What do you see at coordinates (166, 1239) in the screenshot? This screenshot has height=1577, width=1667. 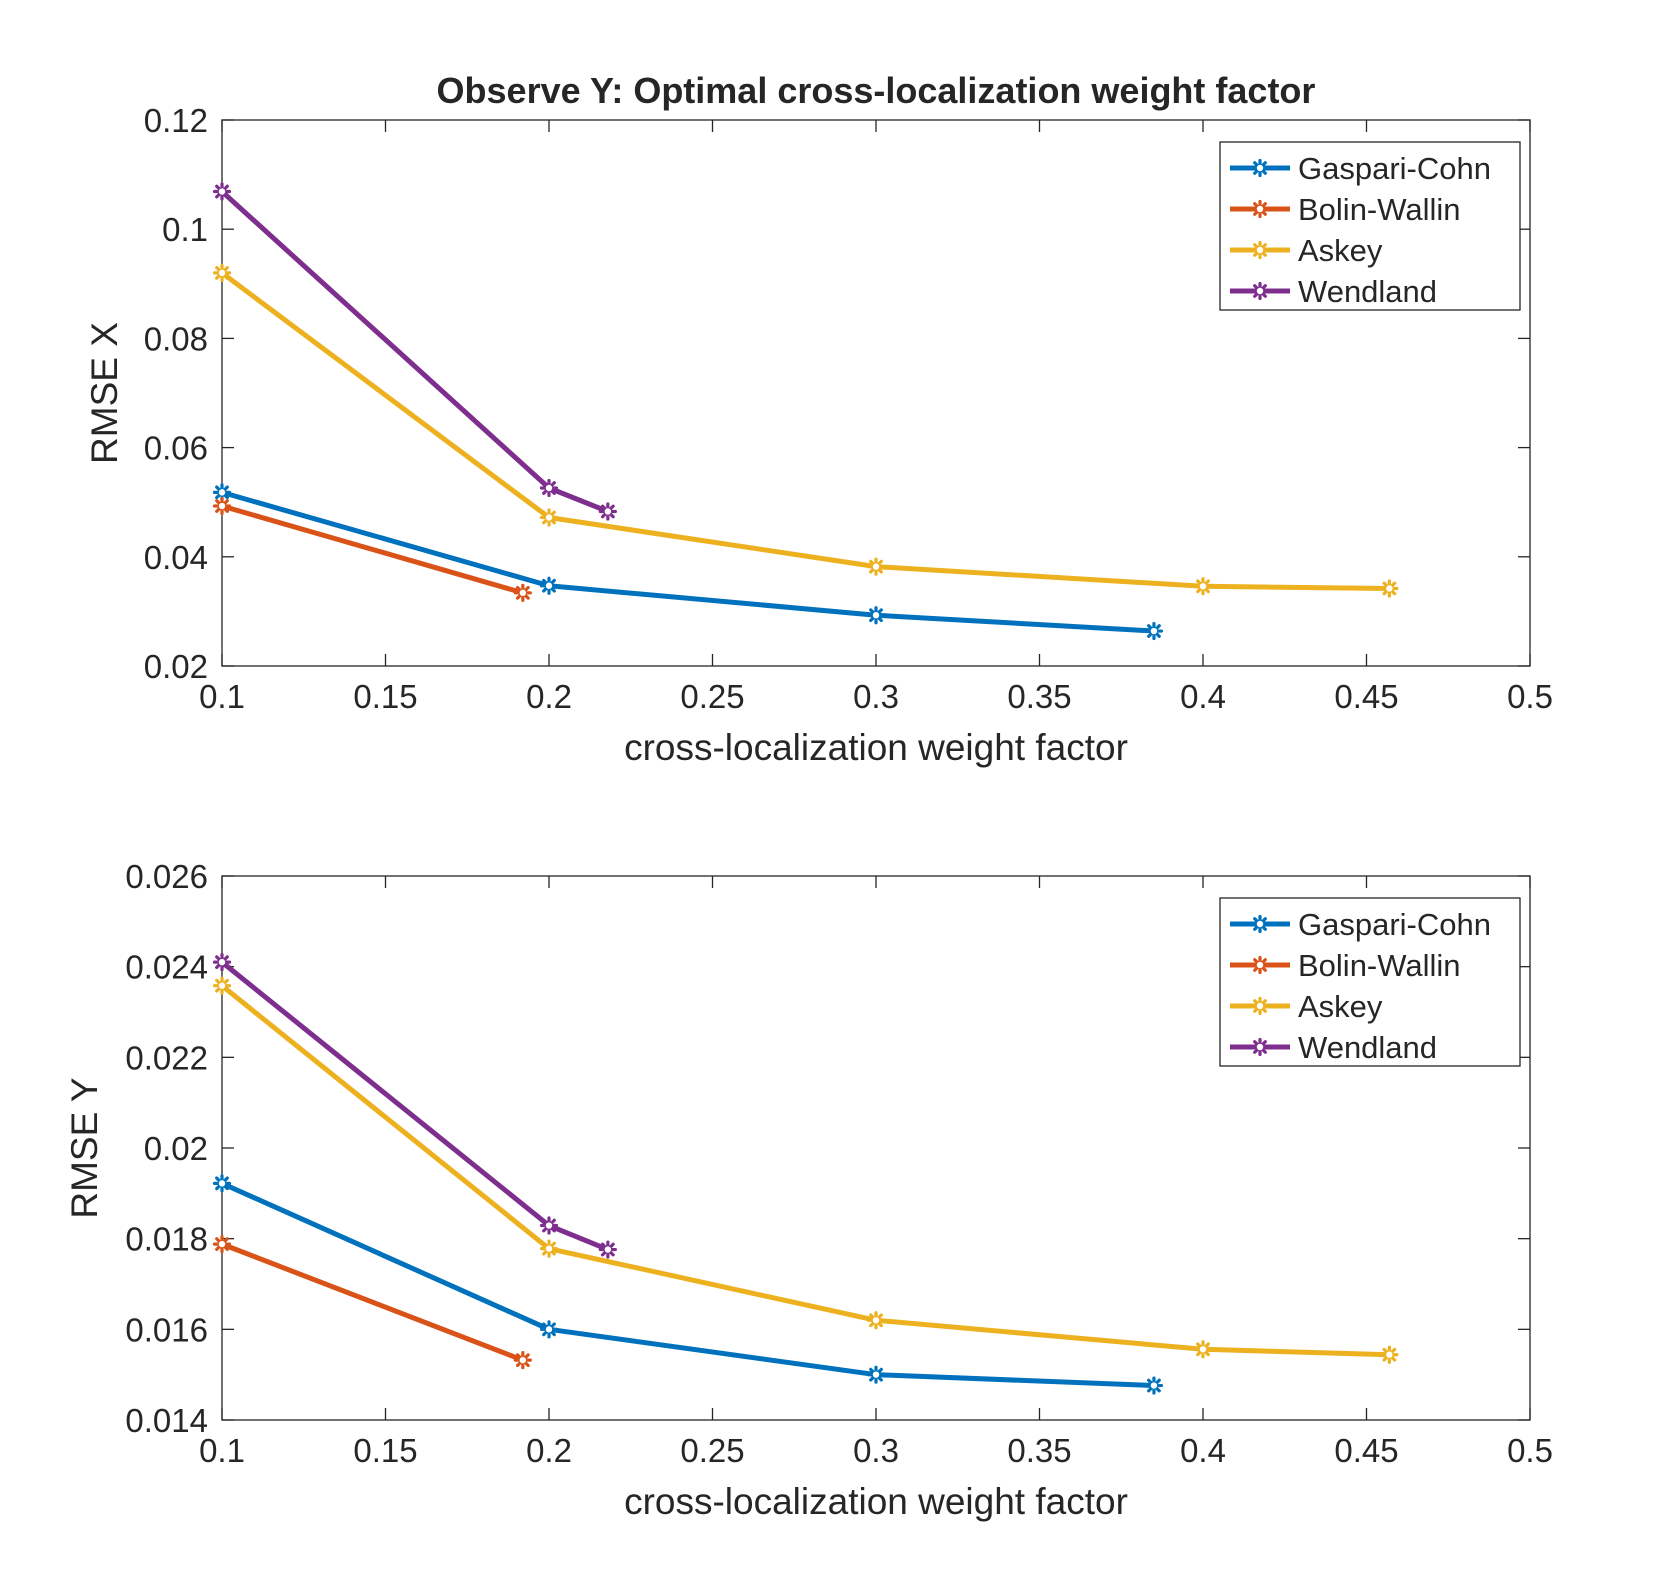 I see `y-tick-label: 0.018` at bounding box center [166, 1239].